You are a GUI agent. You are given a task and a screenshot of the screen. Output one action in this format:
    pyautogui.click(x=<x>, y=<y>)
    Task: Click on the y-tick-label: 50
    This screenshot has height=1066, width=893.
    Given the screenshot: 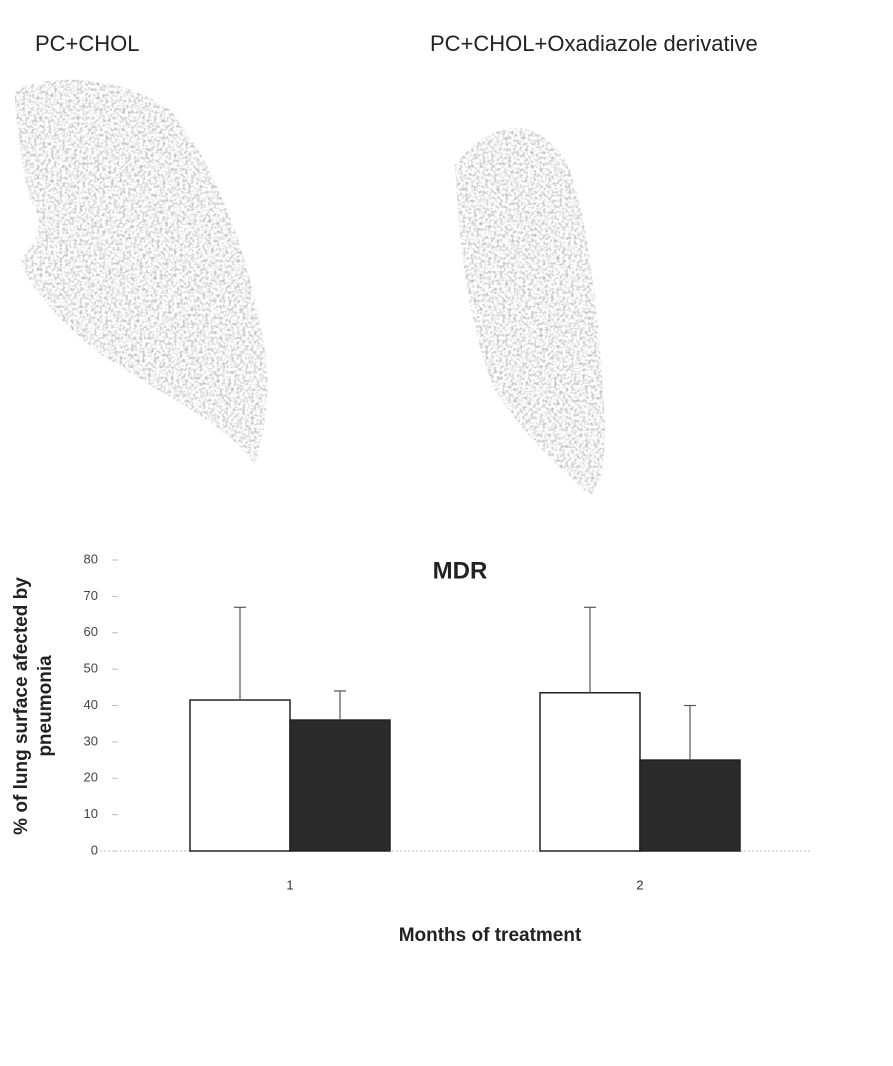 What is the action you would take?
    pyautogui.click(x=91, y=668)
    